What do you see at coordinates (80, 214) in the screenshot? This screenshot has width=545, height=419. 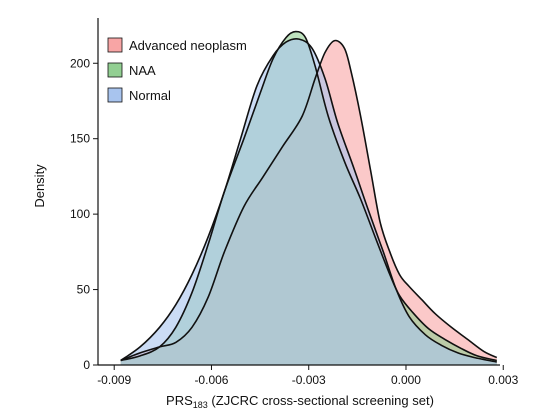 I see `y-tick-label: 100` at bounding box center [80, 214].